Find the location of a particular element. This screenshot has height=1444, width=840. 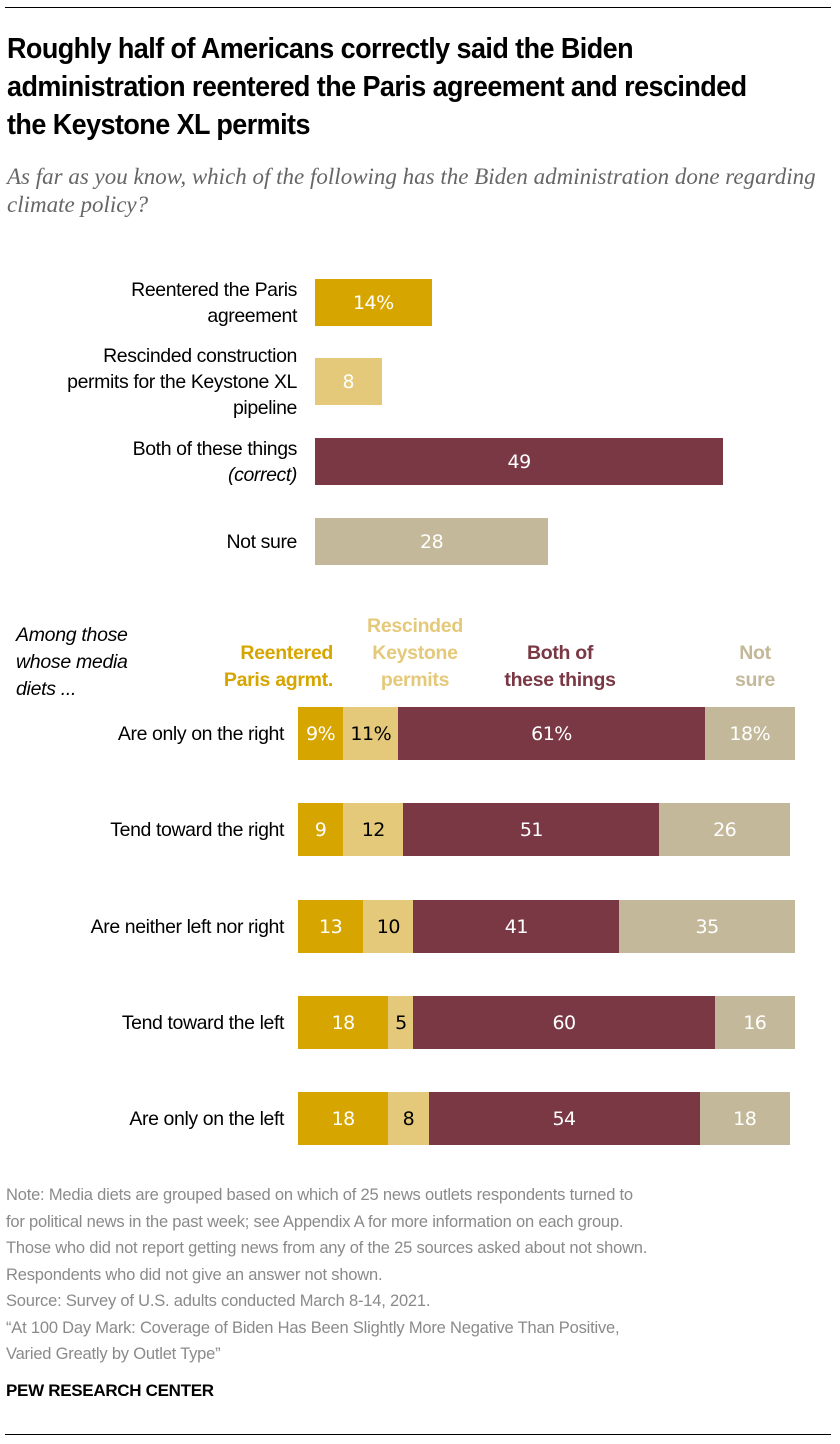

category-label: Are neither left nor right is located at coordinates (187, 926).